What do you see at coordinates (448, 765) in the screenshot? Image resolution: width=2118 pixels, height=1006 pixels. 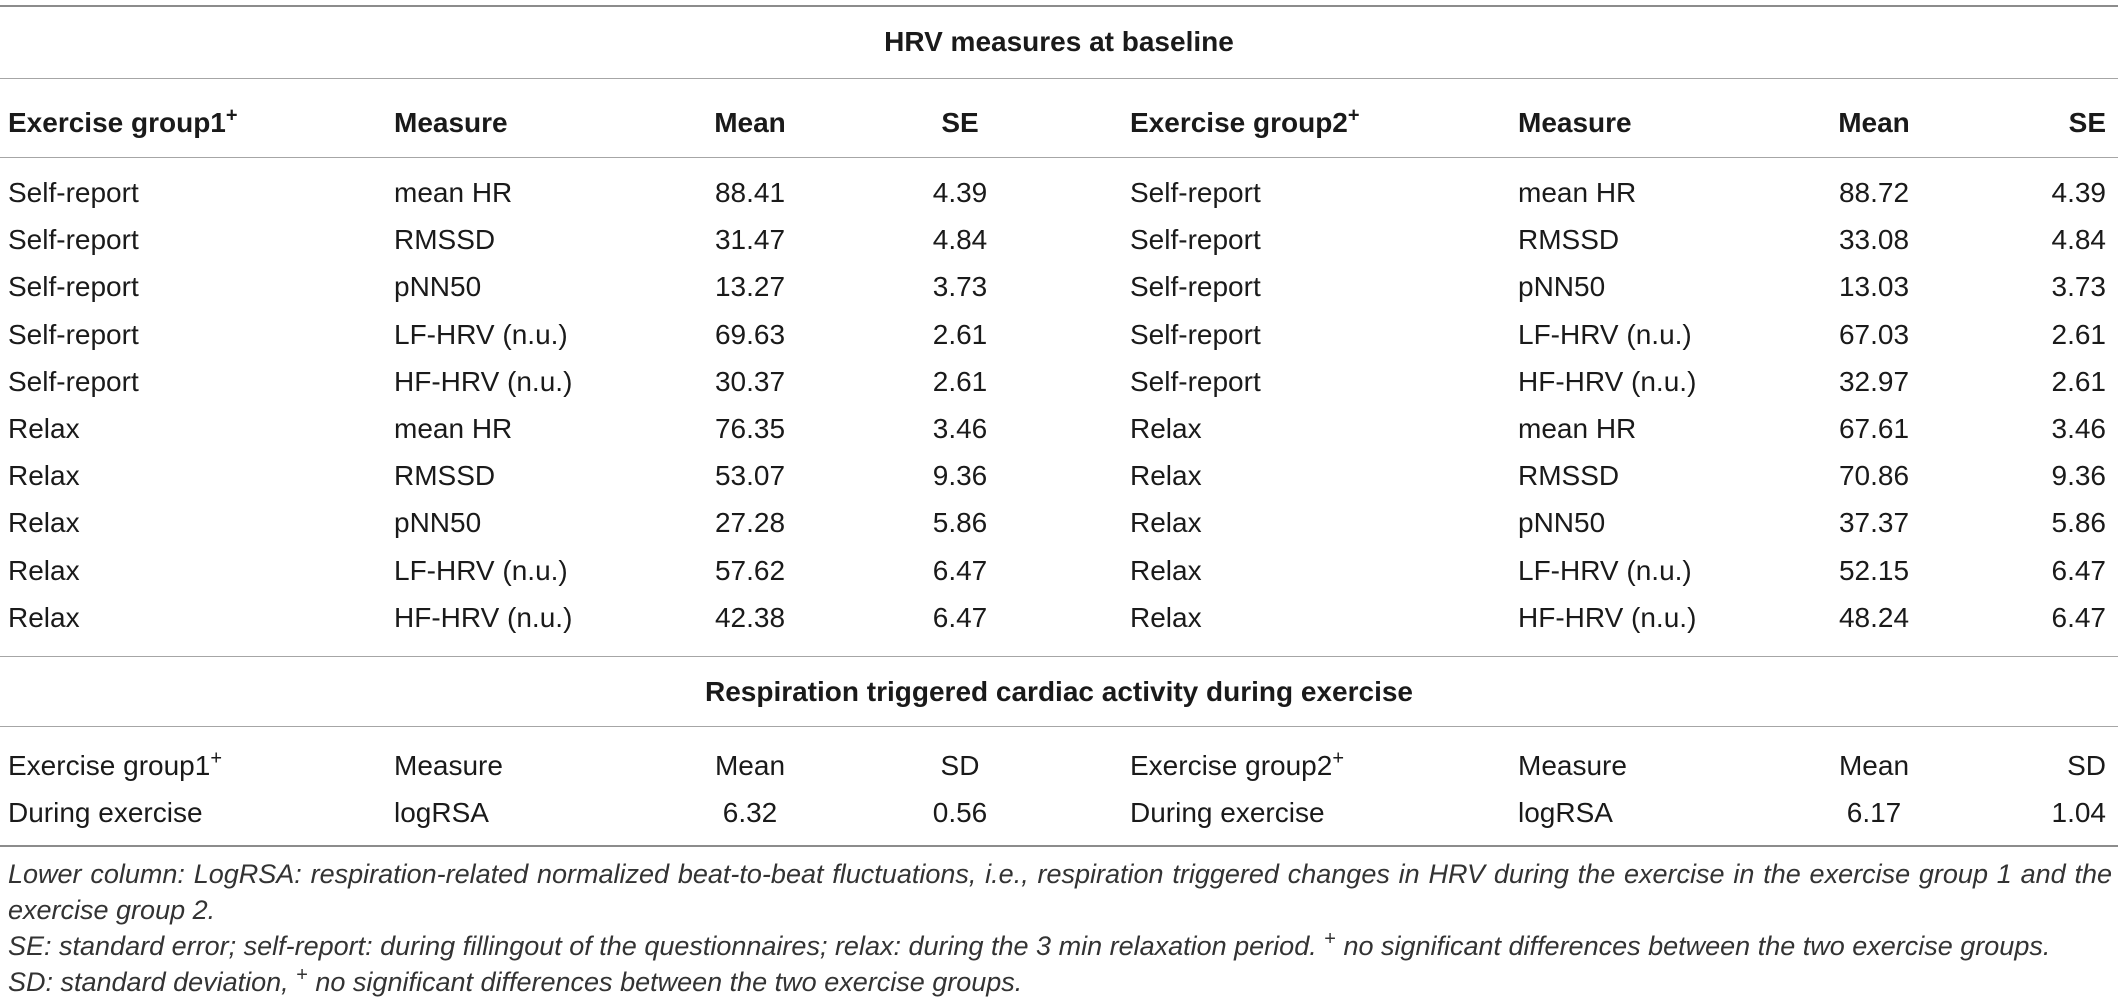 I see `ex-header-measure-1: Measure` at bounding box center [448, 765].